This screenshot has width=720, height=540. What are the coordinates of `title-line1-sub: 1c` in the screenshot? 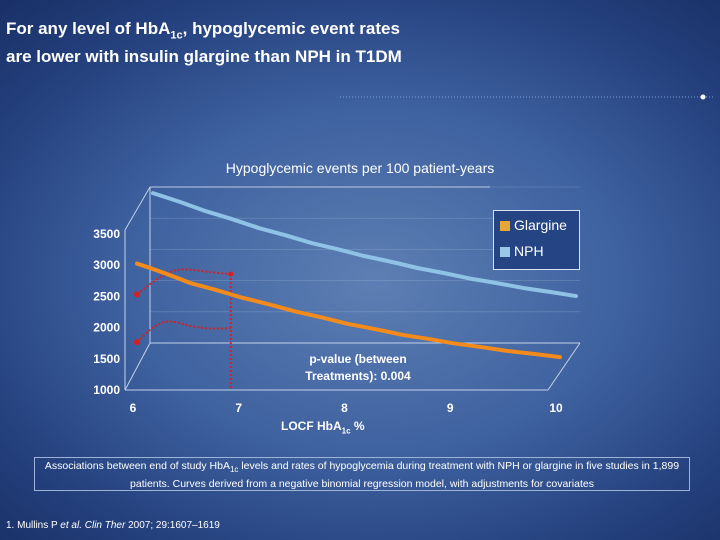 It's located at (176, 35).